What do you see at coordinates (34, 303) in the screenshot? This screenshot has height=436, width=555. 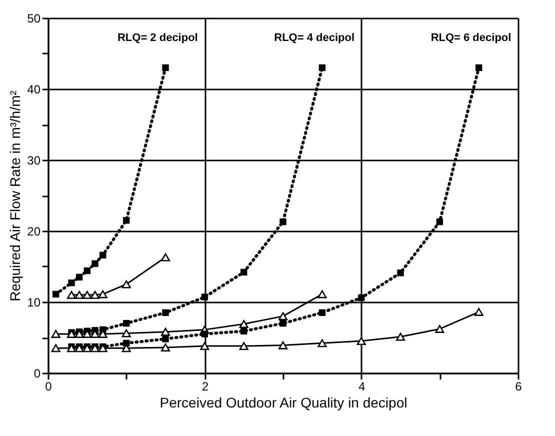 I see `y-tick-label: 10` at bounding box center [34, 303].